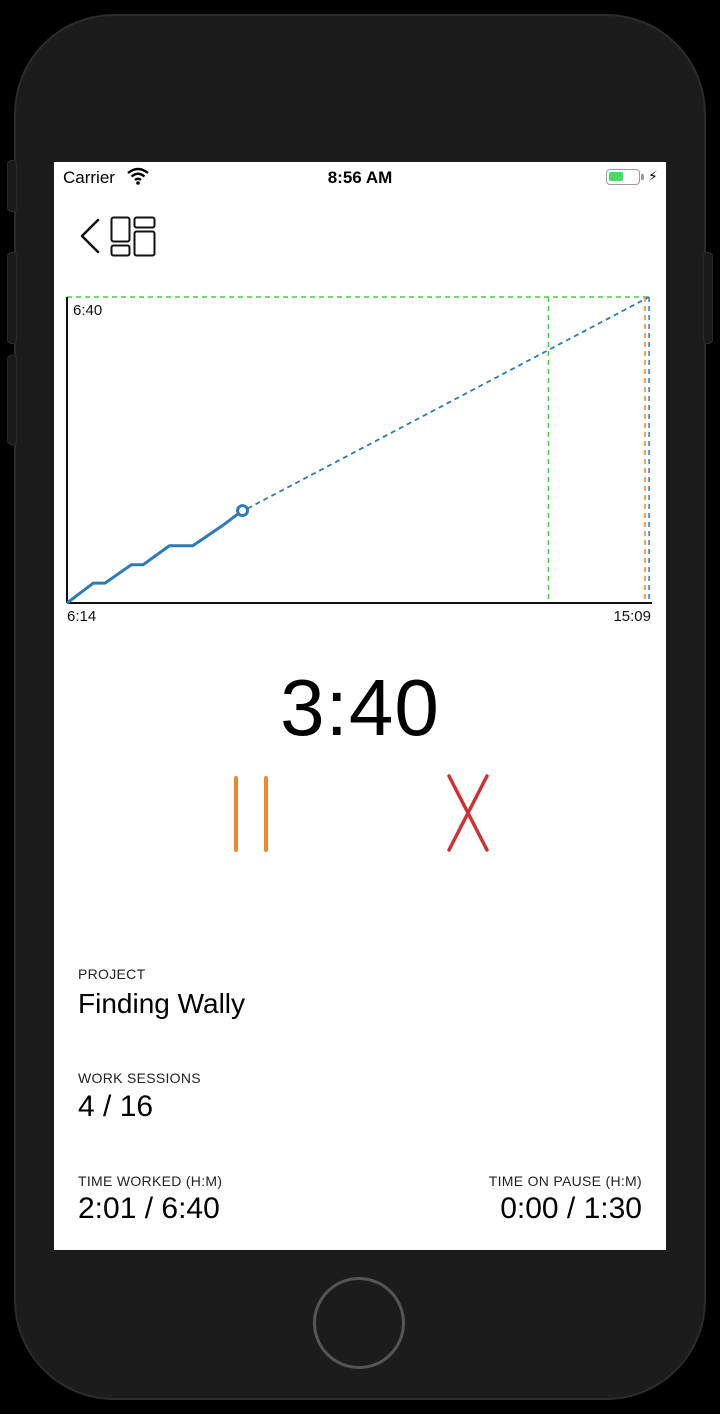 Image resolution: width=720 pixels, height=1414 pixels. What do you see at coordinates (89, 177) in the screenshot?
I see `carrier-label: Carrier` at bounding box center [89, 177].